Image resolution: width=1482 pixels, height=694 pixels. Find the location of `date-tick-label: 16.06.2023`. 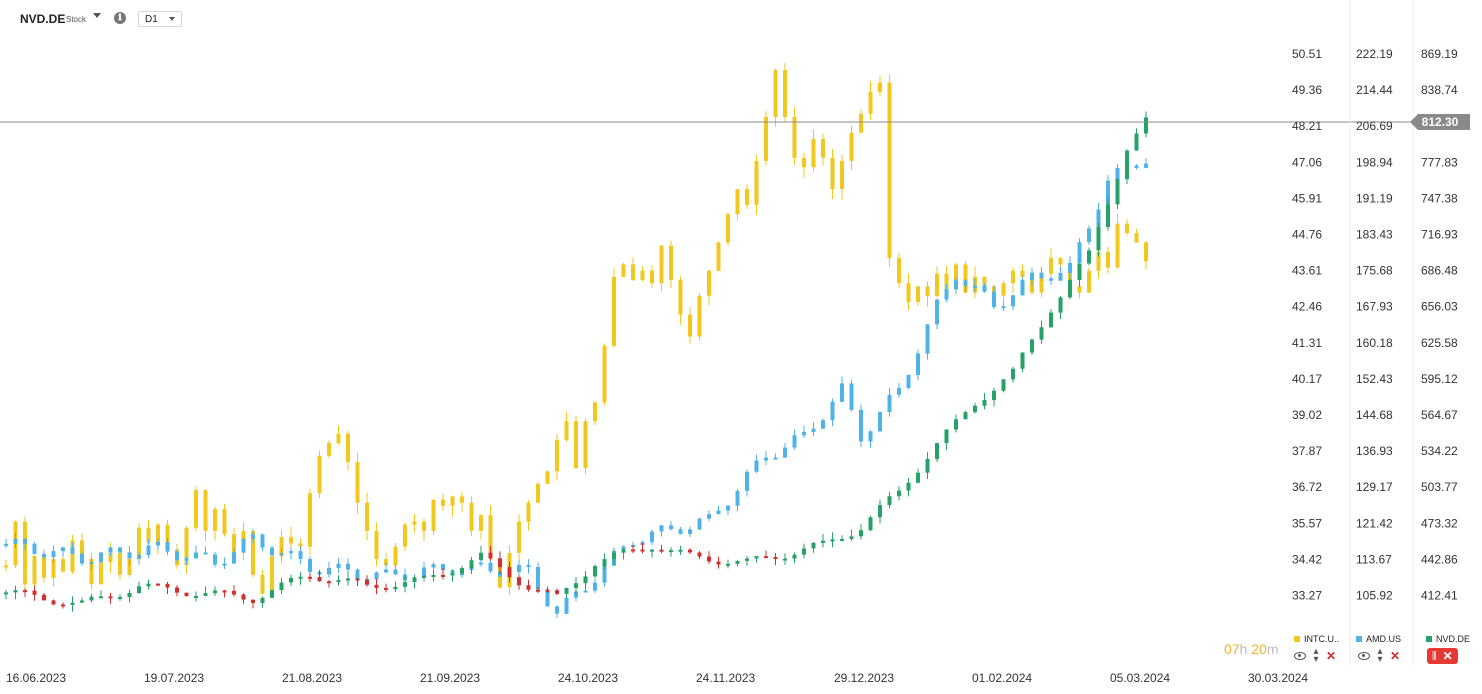

date-tick-label: 16.06.2023 is located at coordinates (36, 678).